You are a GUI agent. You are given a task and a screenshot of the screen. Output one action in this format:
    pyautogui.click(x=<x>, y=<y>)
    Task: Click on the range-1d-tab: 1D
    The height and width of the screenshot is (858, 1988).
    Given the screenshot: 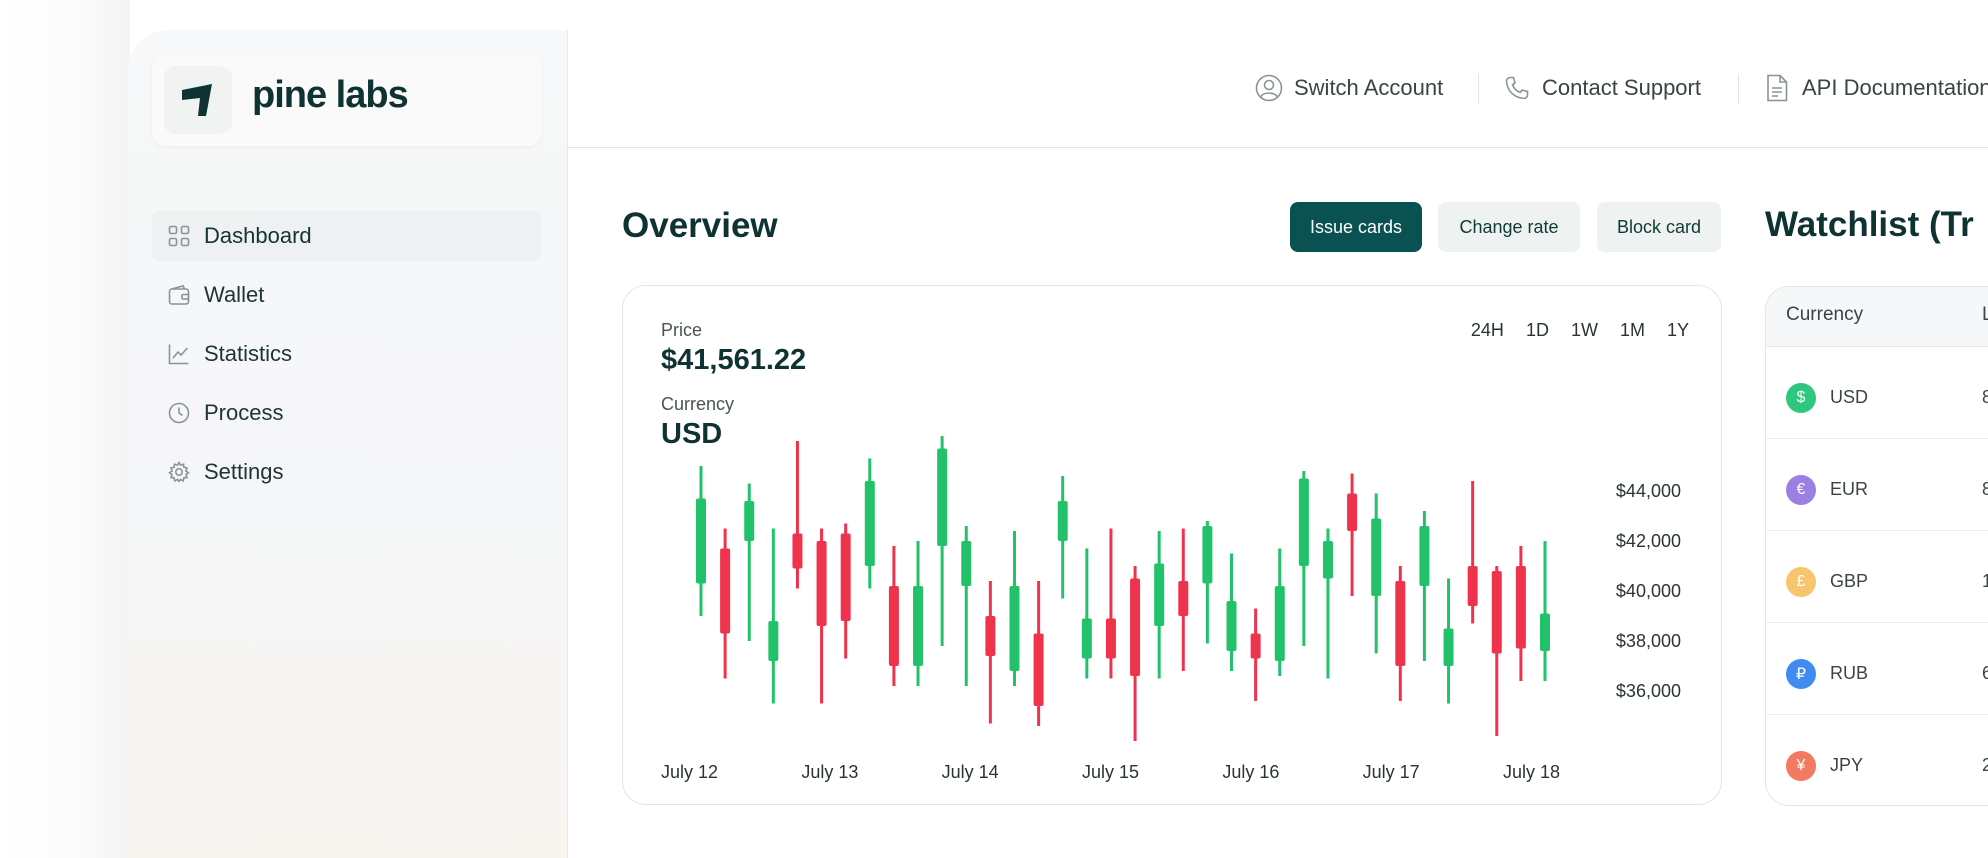 What is the action you would take?
    pyautogui.click(x=1537, y=330)
    